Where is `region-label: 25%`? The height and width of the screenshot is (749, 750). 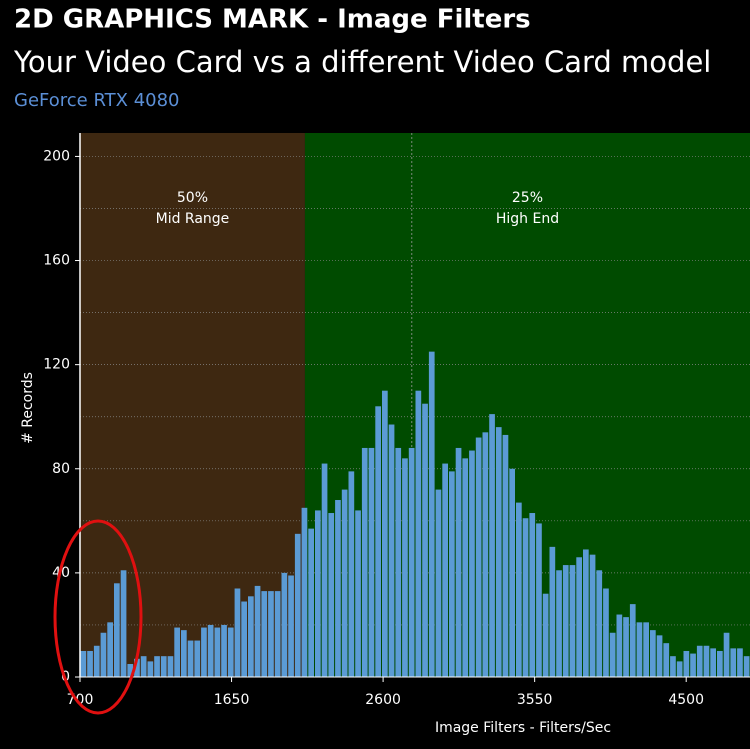 region-label: 25% is located at coordinates (527, 198).